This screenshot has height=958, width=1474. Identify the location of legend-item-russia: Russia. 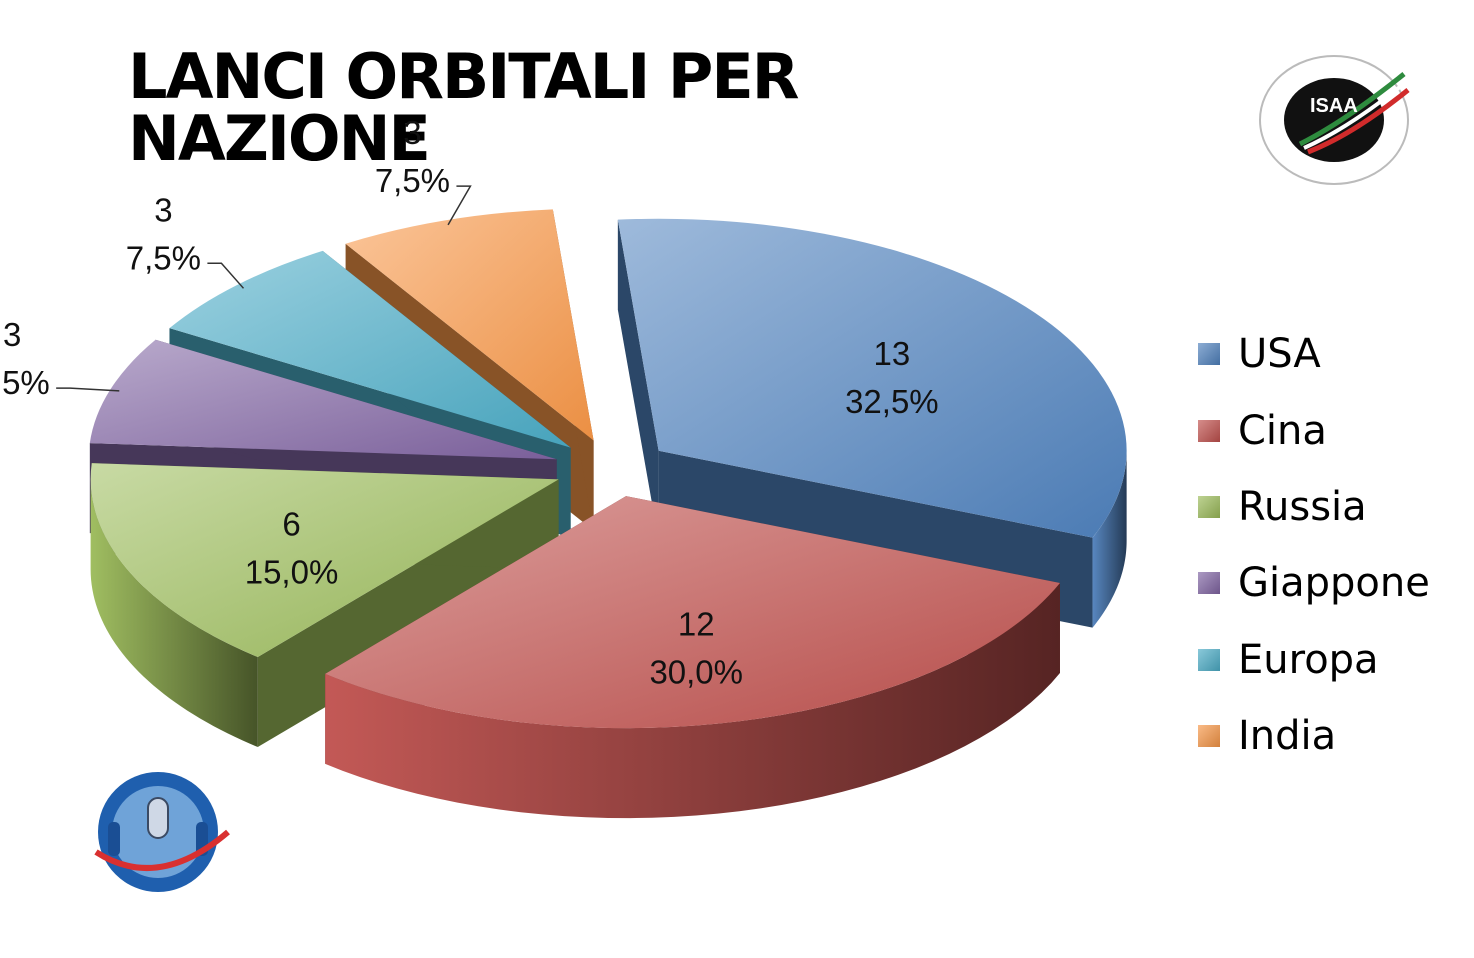
(1314, 507).